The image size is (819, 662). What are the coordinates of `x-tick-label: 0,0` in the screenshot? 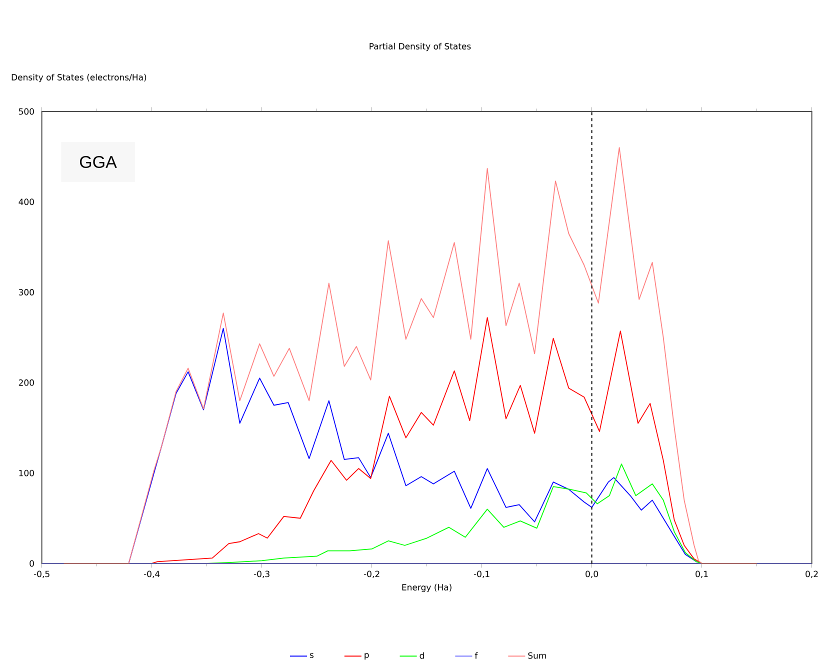 It's located at (592, 574).